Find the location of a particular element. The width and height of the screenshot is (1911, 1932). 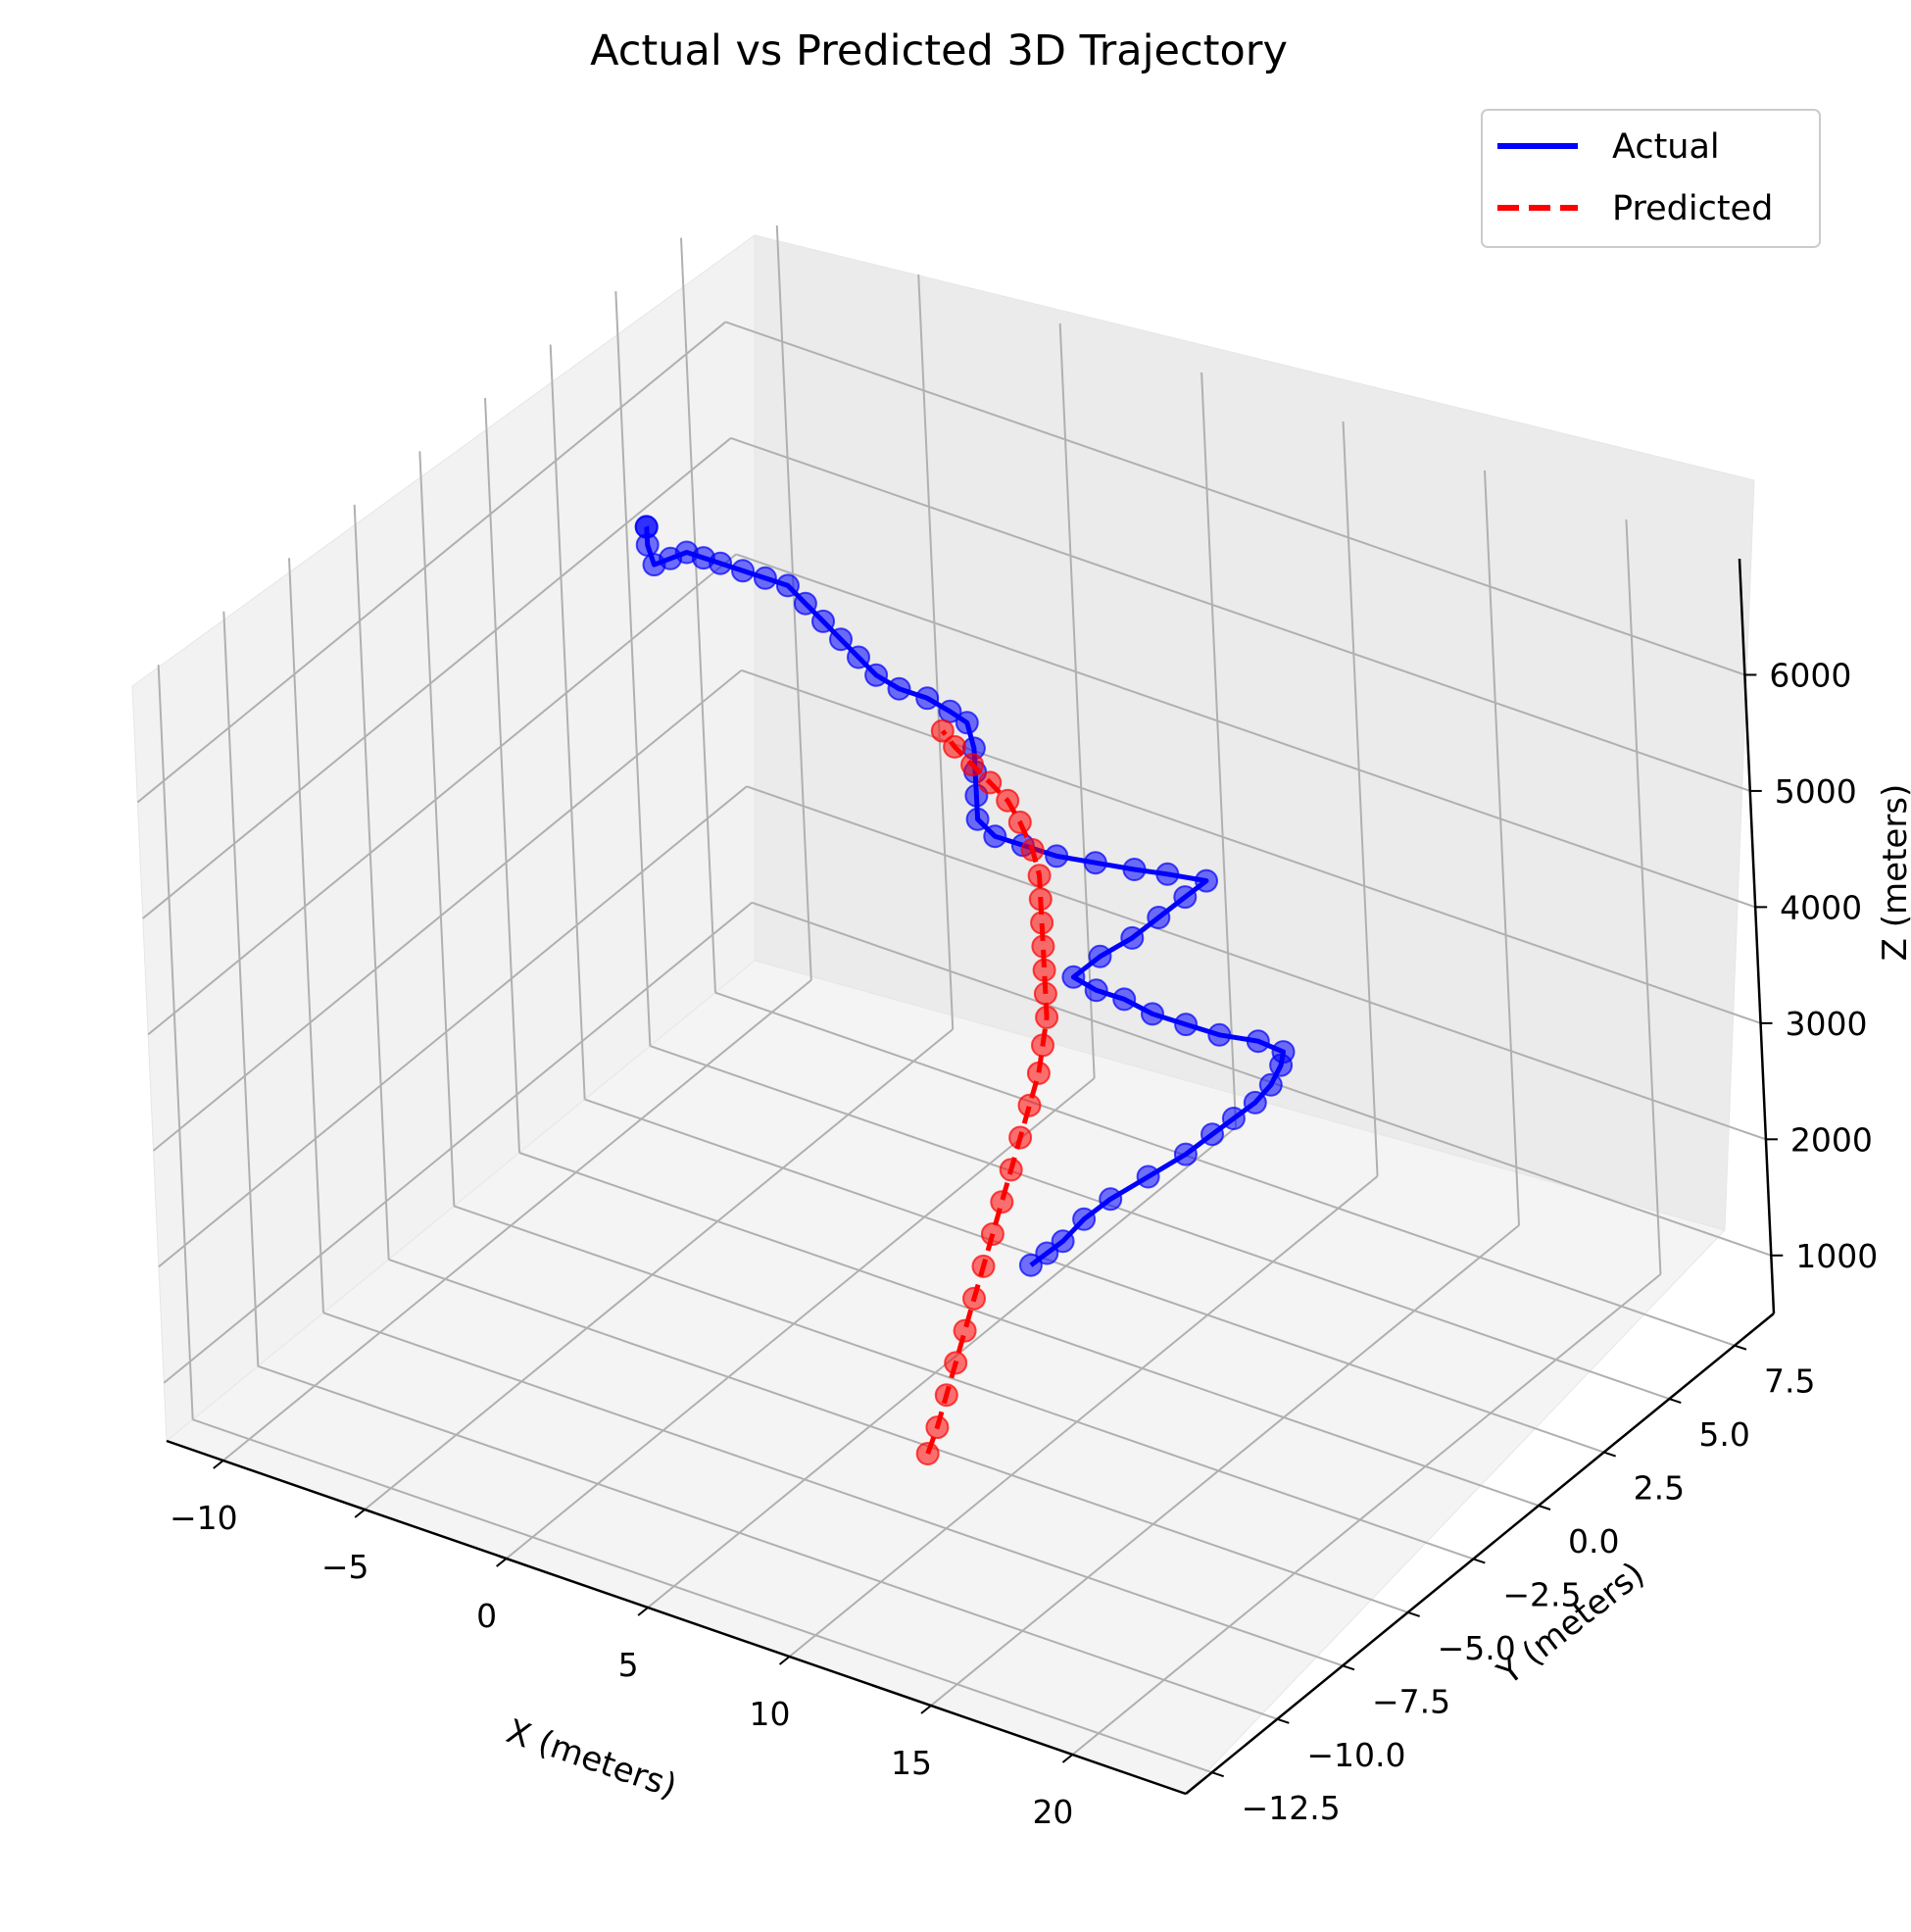

z-tick-label-5: 6000 is located at coordinates (1810, 675).